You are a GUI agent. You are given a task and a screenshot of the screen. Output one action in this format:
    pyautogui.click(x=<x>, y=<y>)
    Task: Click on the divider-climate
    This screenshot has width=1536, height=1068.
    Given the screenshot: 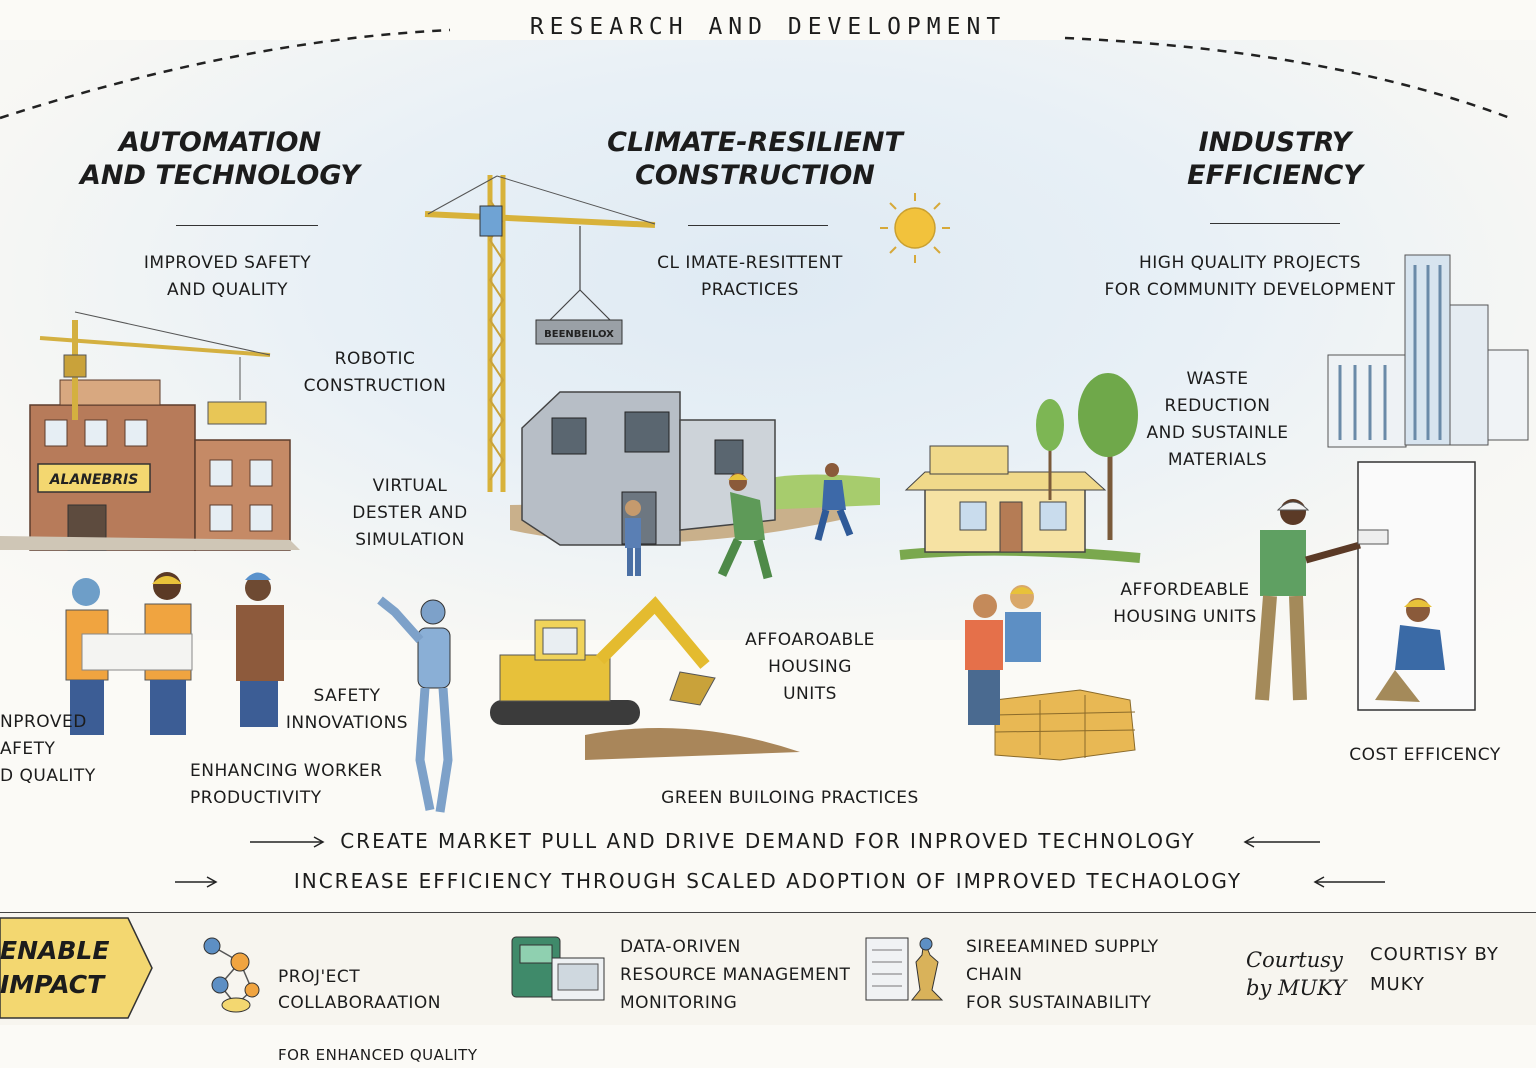 What is the action you would take?
    pyautogui.click(x=758, y=225)
    